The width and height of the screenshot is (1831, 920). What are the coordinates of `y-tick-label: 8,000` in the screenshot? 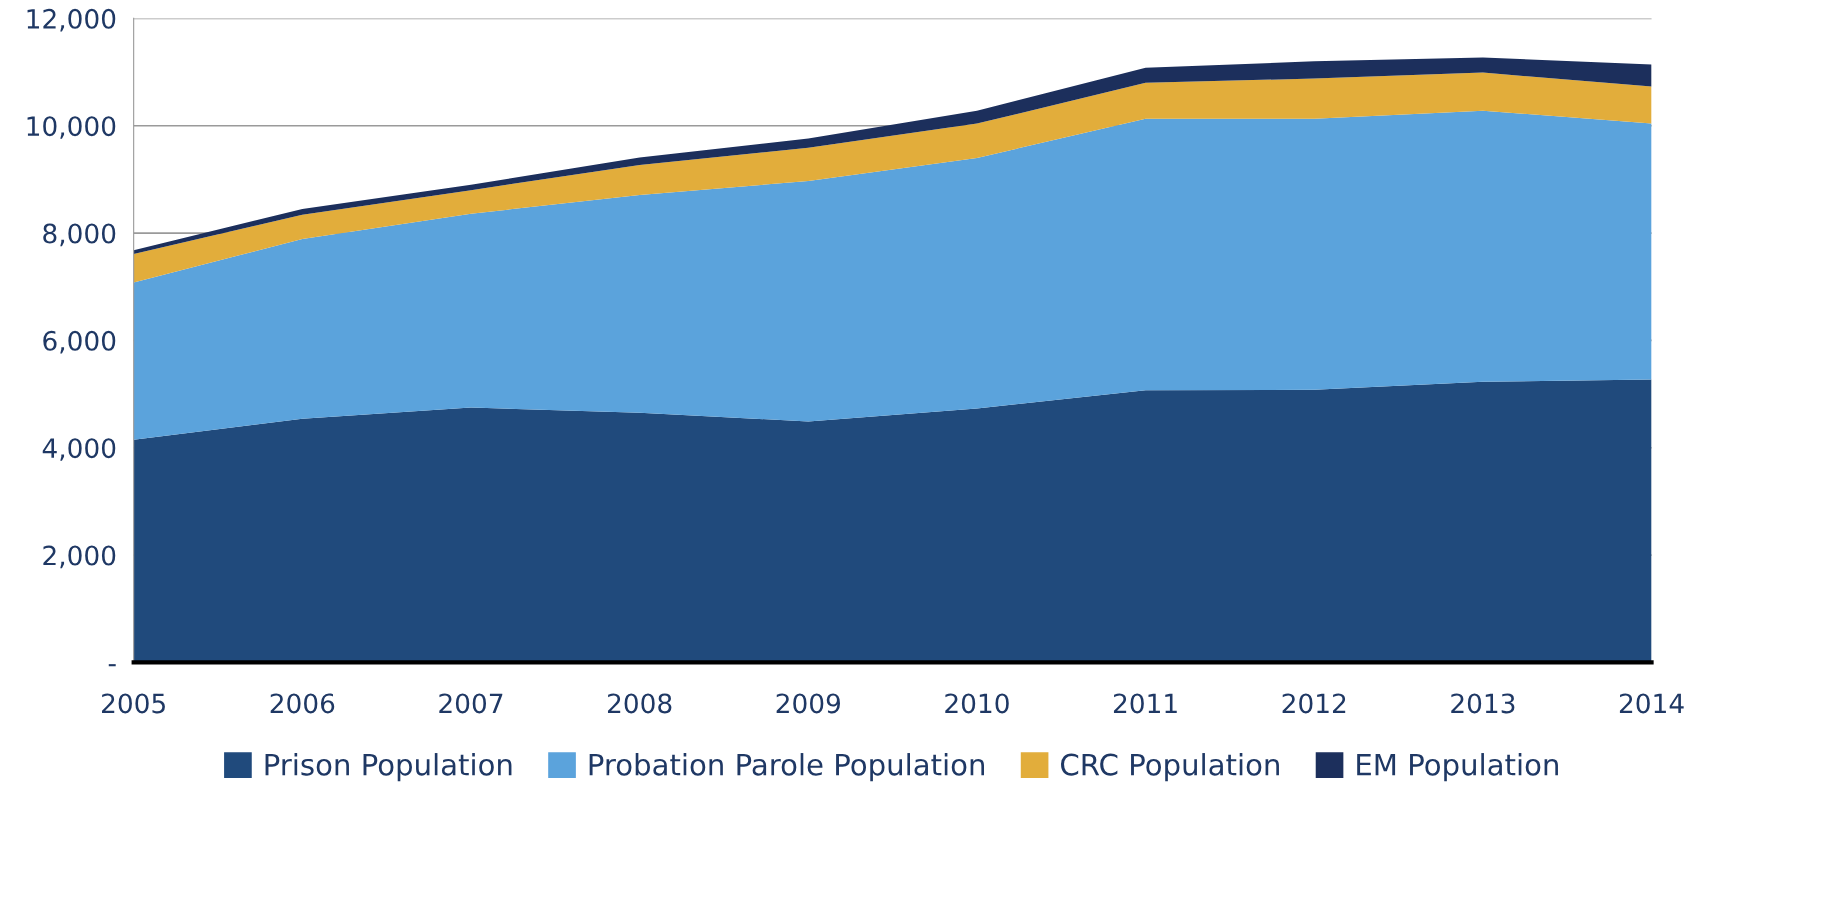 It's located at (79, 235).